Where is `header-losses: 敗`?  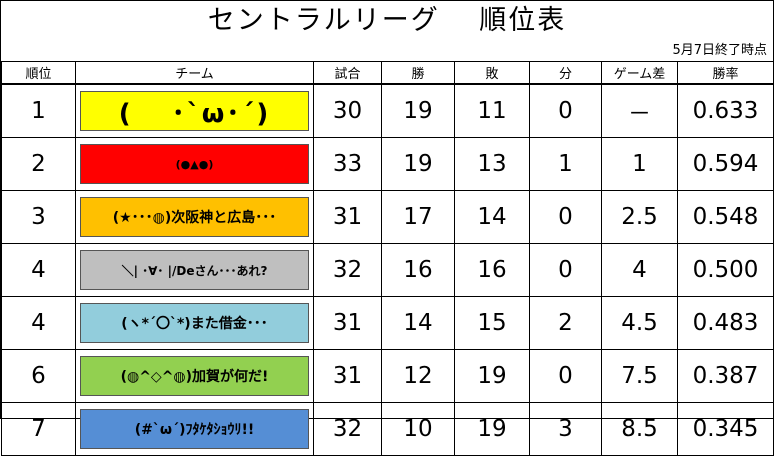
header-losses: 敗 is located at coordinates (492, 73).